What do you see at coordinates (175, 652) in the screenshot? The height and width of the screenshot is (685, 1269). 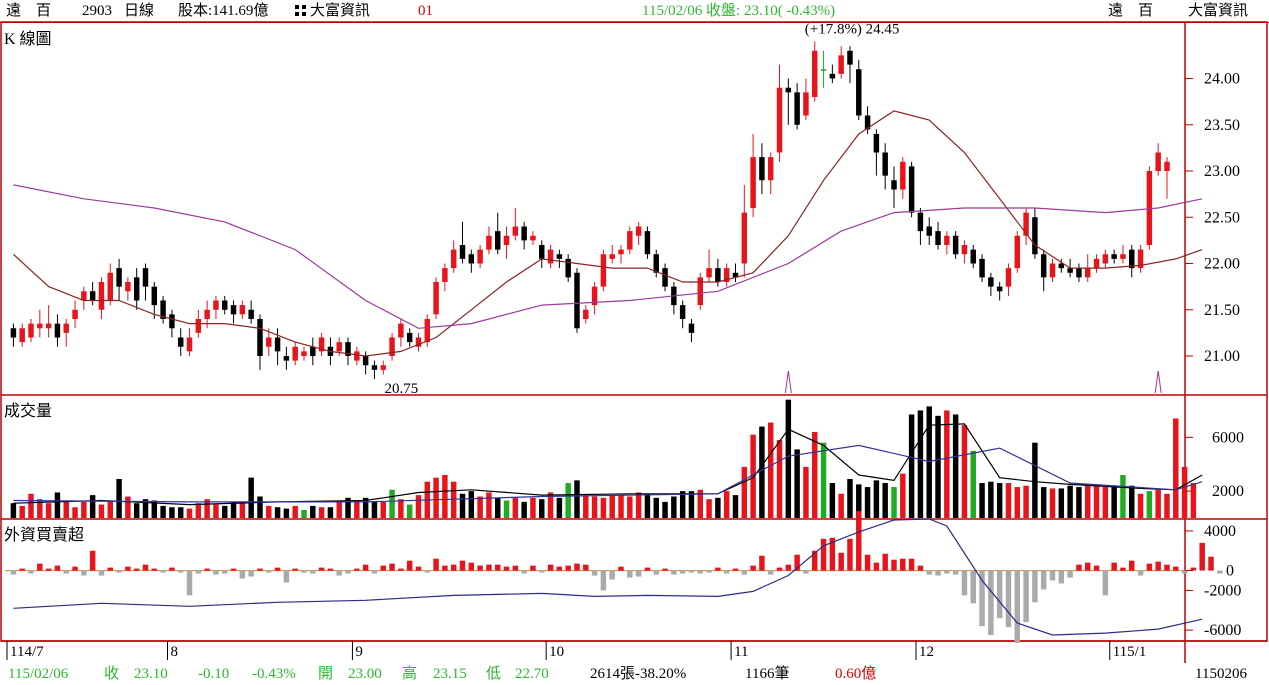 I see `x-tick-label: 8` at bounding box center [175, 652].